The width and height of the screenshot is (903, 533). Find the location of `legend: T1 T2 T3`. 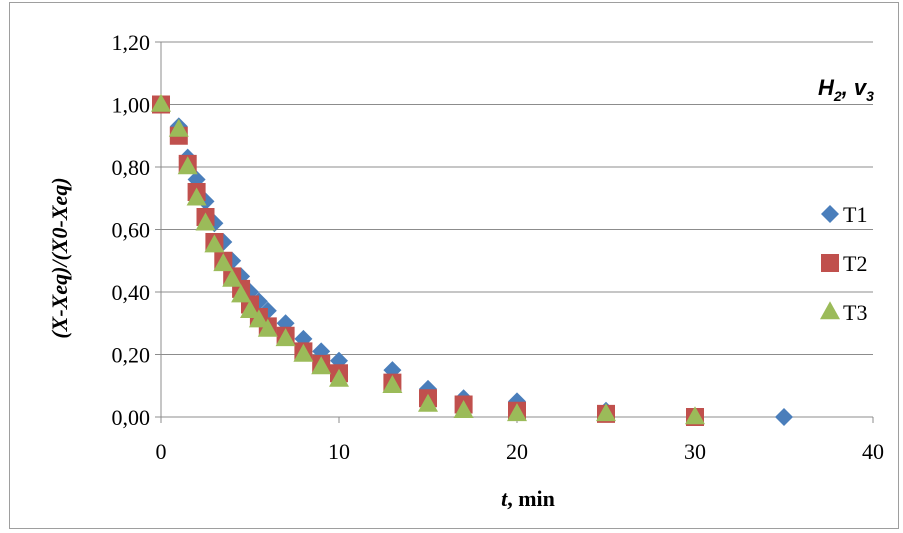

legend: T1 T2 T3 is located at coordinates (843, 263).